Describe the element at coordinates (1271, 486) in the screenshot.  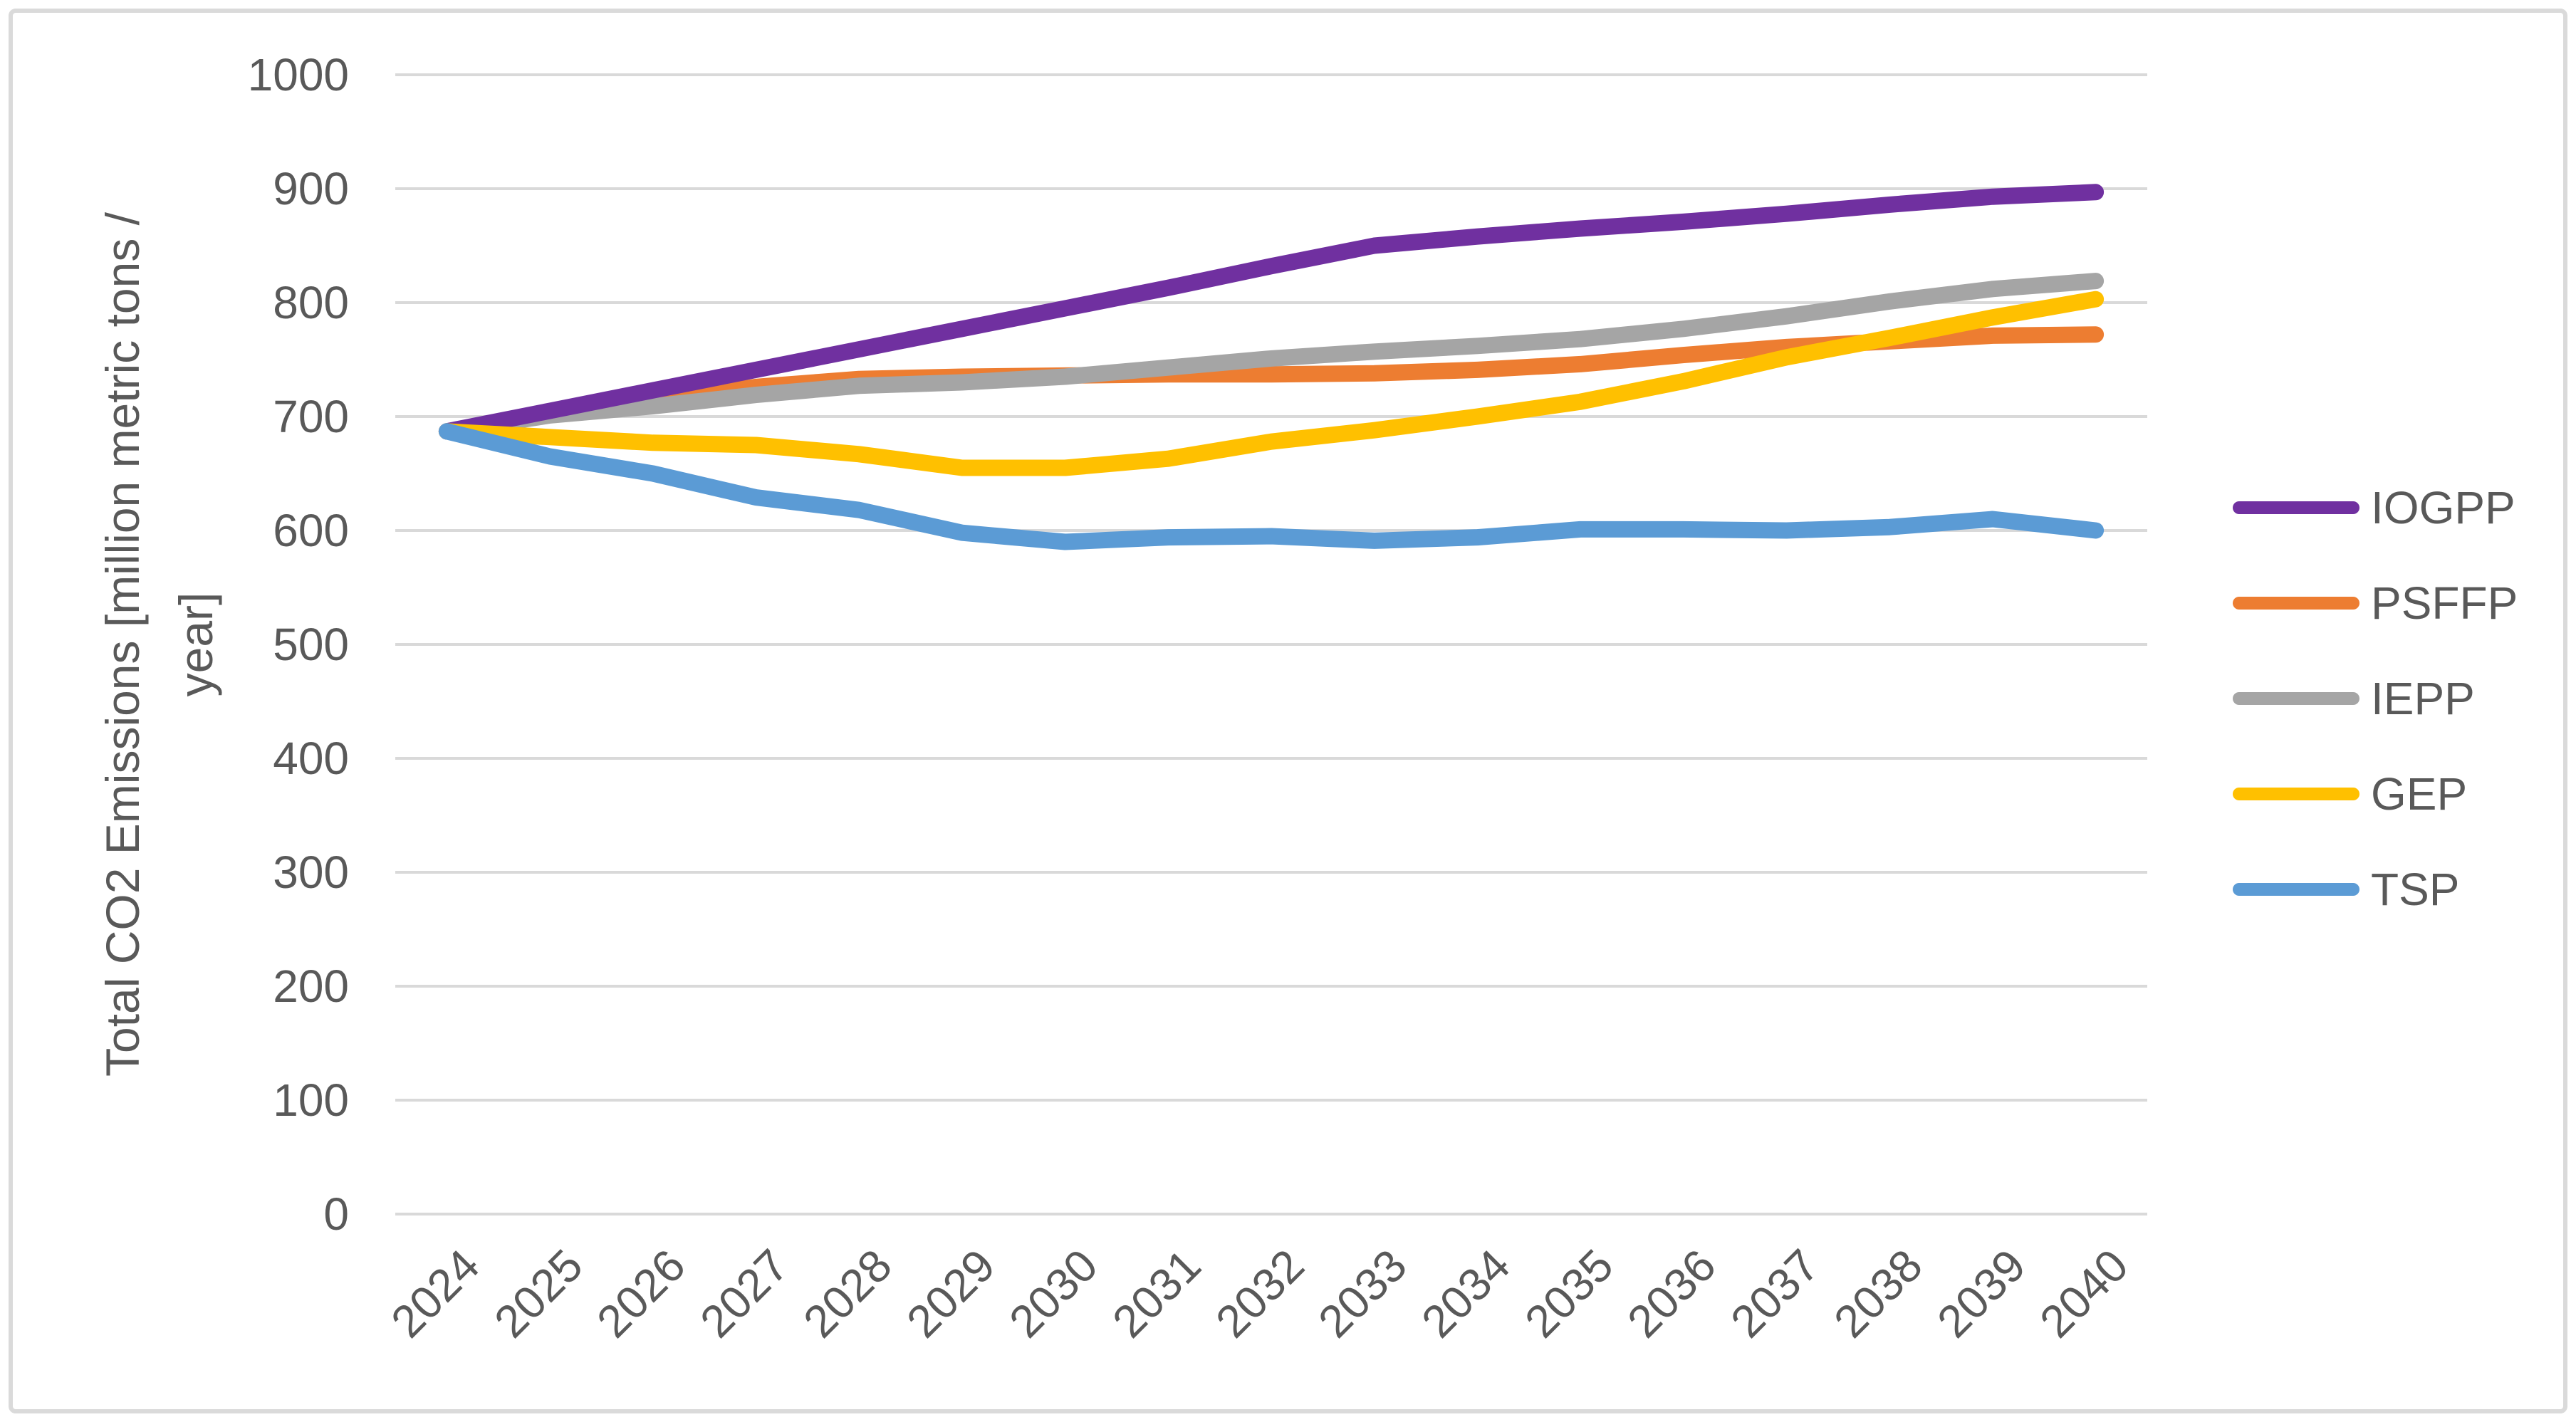
I see `series-line-TSP` at that location.